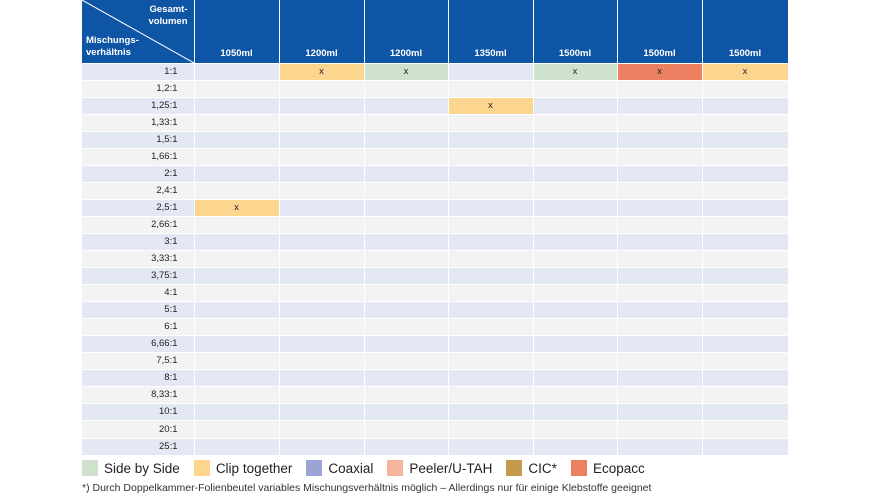 This screenshot has height=499, width=870. I want to click on legend-item-peeler: Peeler/U-TAH, so click(439, 468).